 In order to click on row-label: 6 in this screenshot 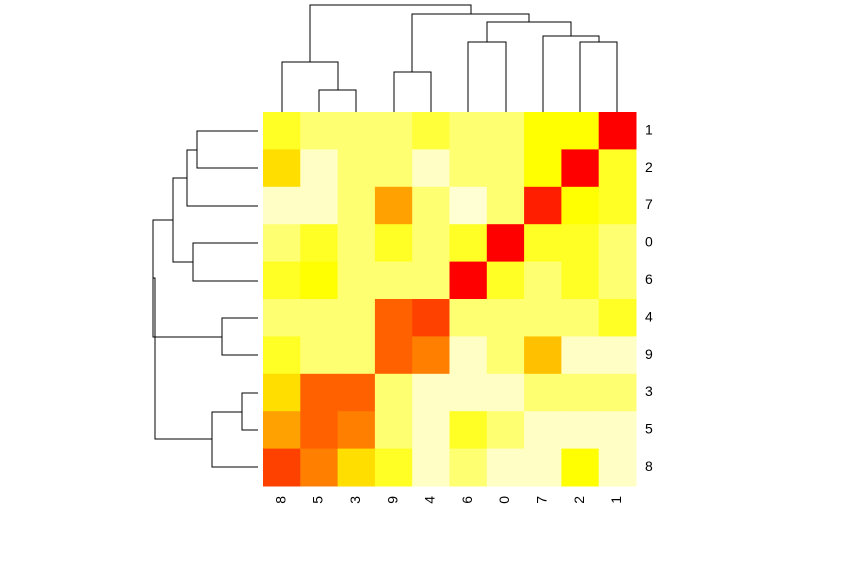, I will do `click(649, 279)`.